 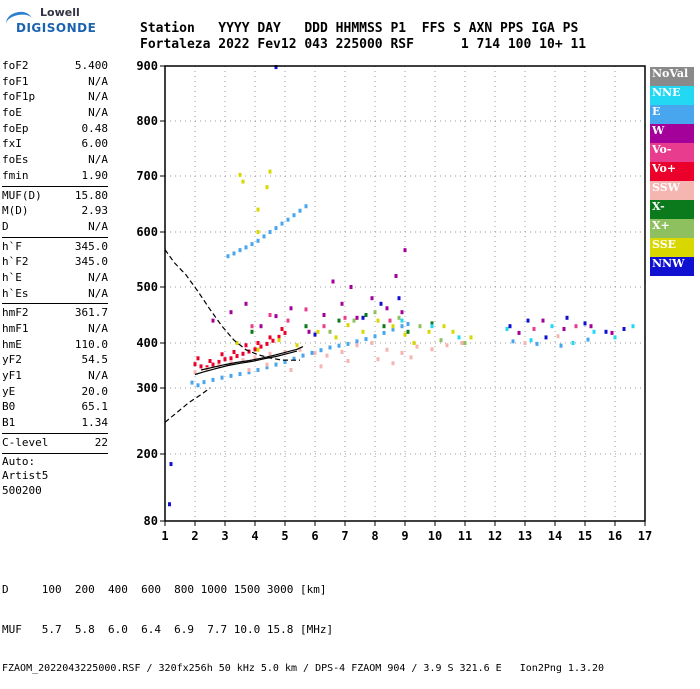 What do you see at coordinates (344, 536) in the screenshot?
I see `x-tick-label: 7` at bounding box center [344, 536].